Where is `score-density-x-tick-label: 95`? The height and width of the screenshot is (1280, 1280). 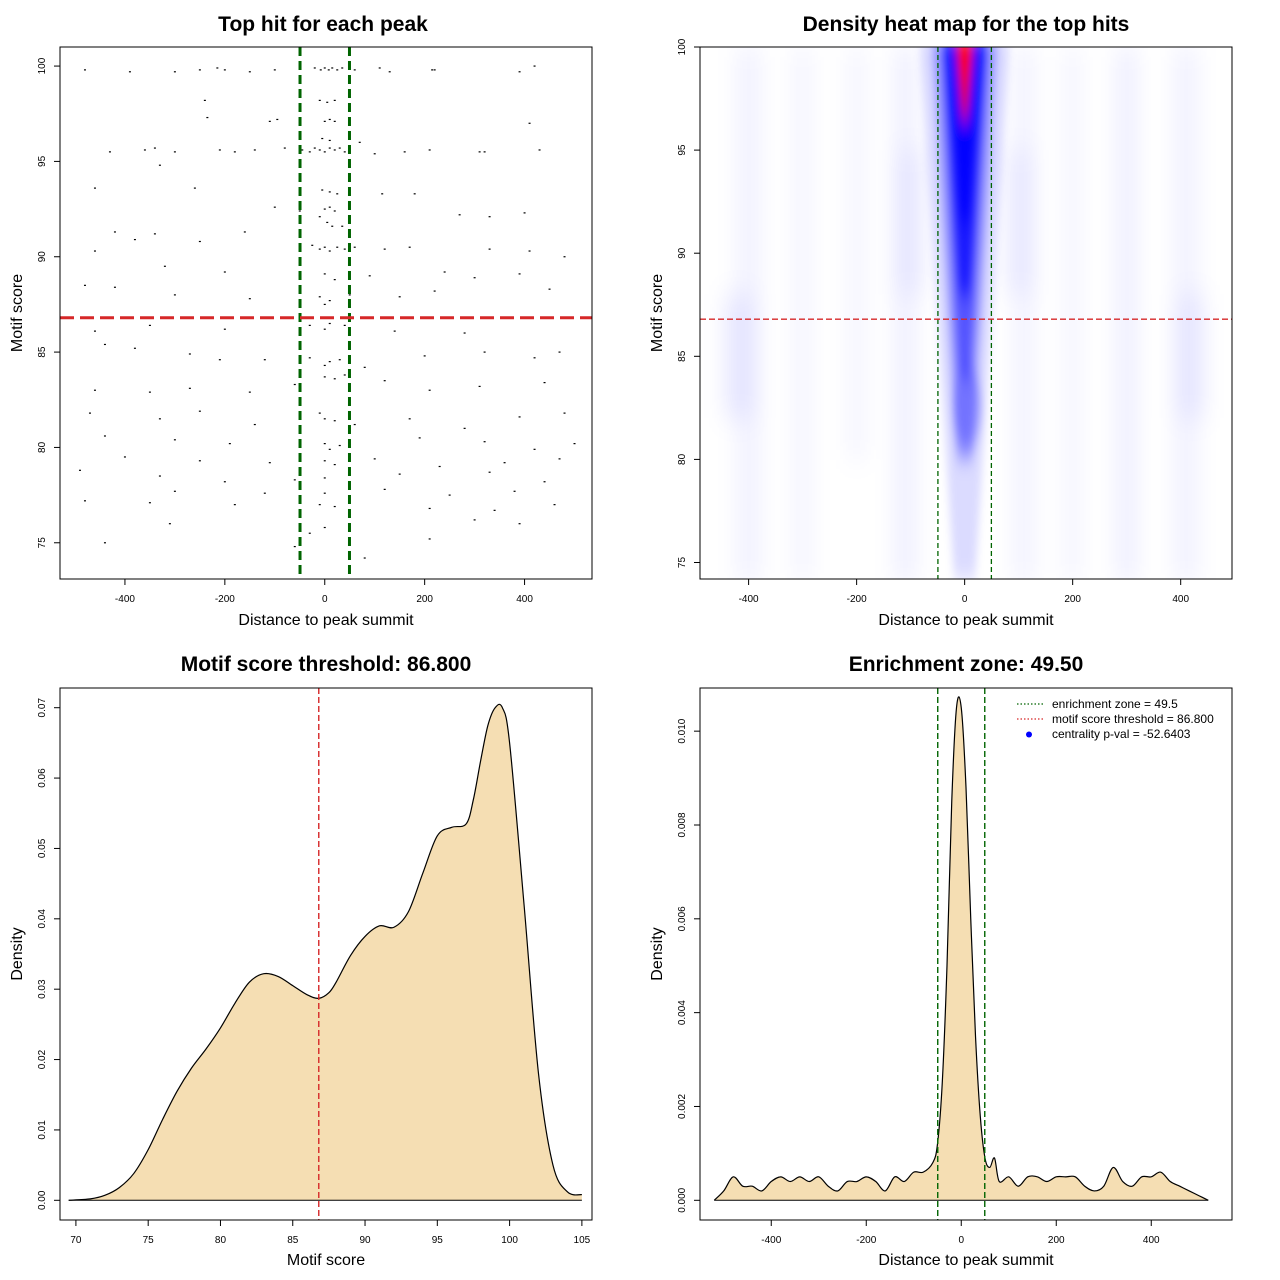
score-density-x-tick-label: 95 is located at coordinates (438, 1240).